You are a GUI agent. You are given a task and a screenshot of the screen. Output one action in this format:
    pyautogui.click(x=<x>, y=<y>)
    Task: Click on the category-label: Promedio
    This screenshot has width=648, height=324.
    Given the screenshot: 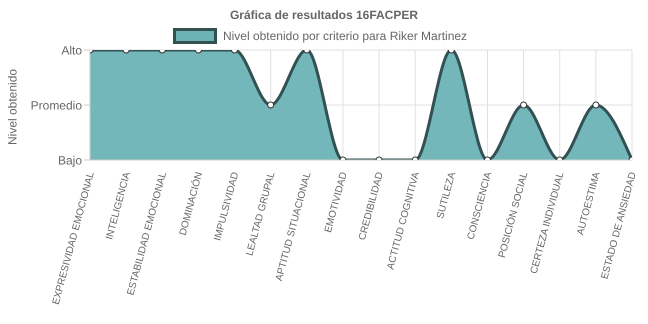 What is the action you would take?
    pyautogui.click(x=56, y=105)
    